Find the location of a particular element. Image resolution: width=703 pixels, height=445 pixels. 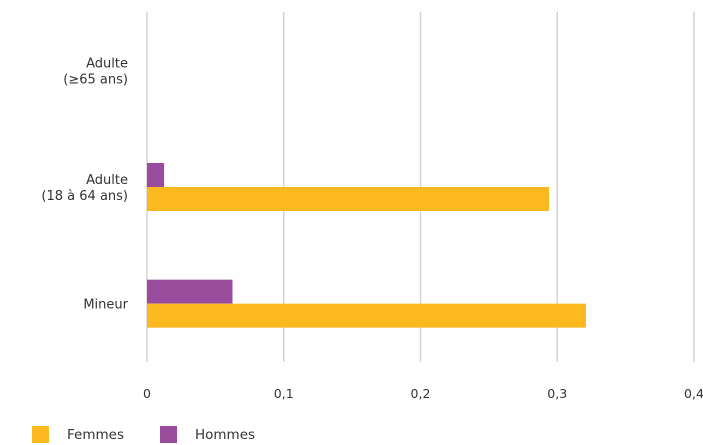

legend-item-hommes: Hommes is located at coordinates (207, 434).